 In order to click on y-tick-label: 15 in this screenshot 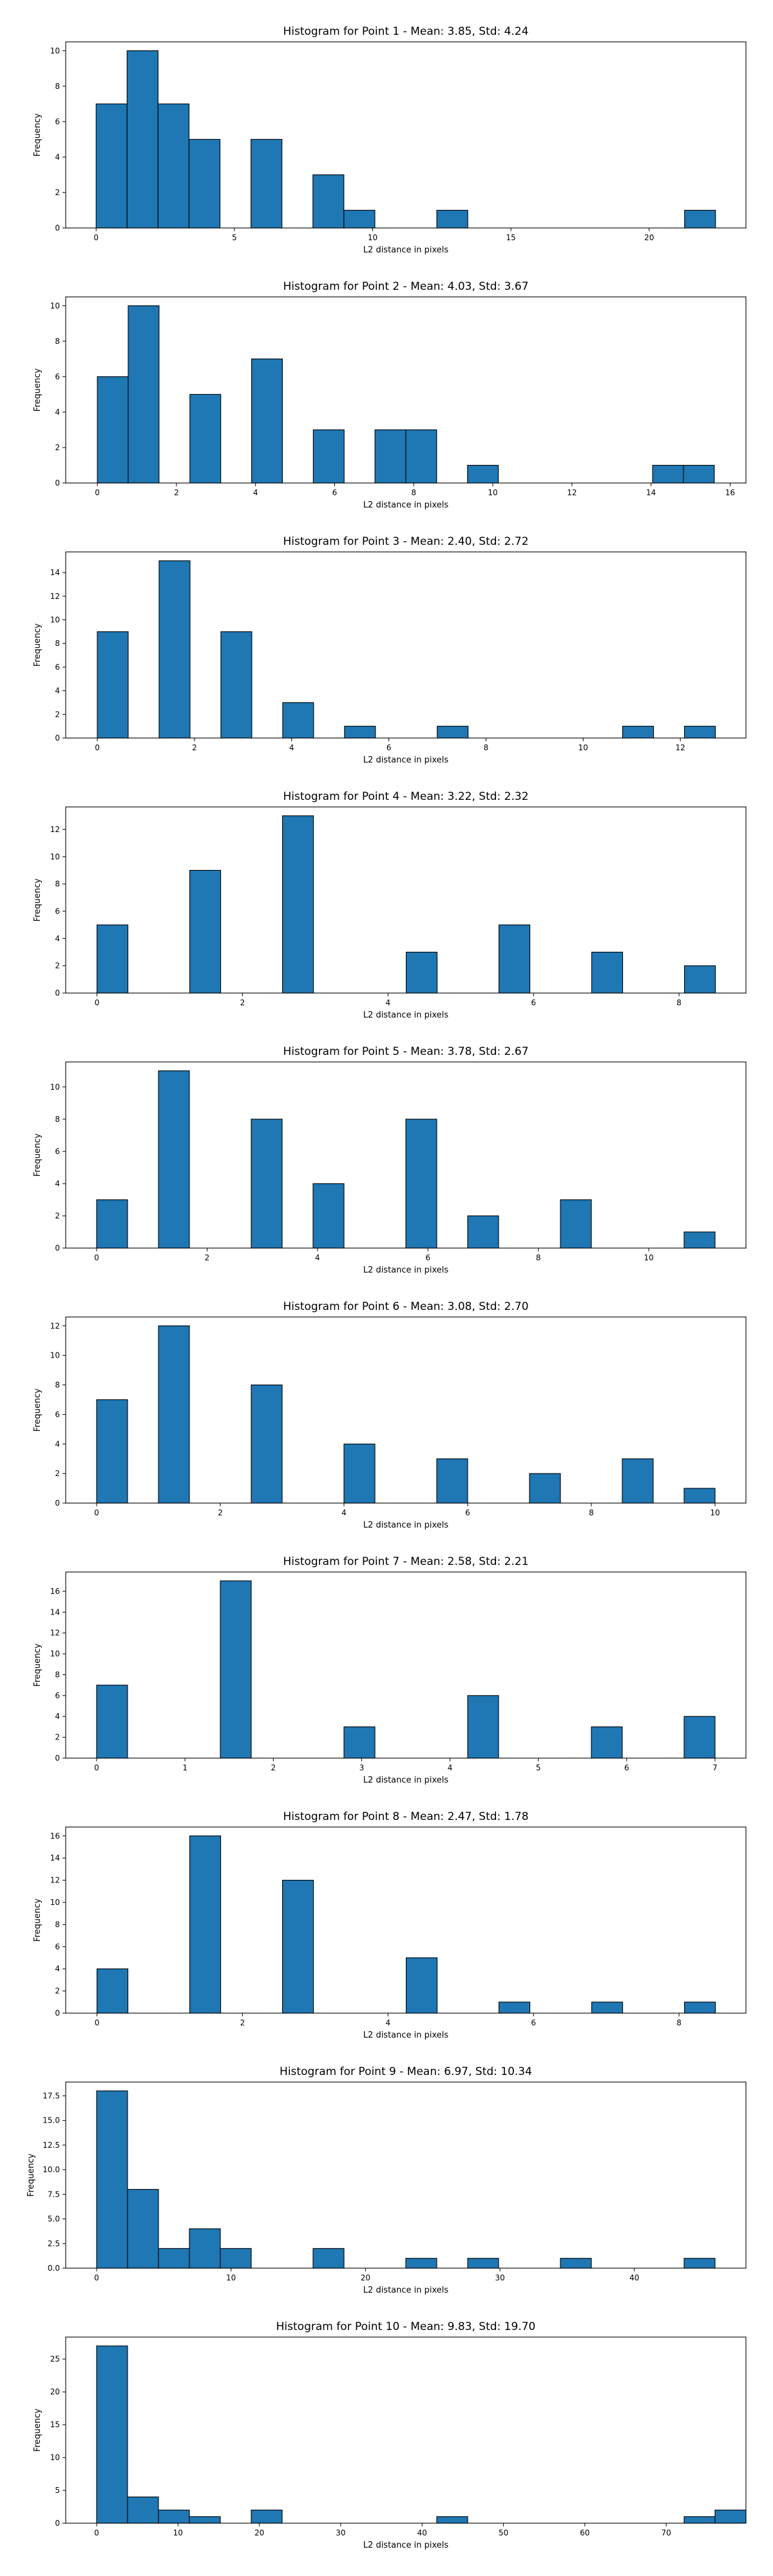, I will do `click(55, 2425)`.